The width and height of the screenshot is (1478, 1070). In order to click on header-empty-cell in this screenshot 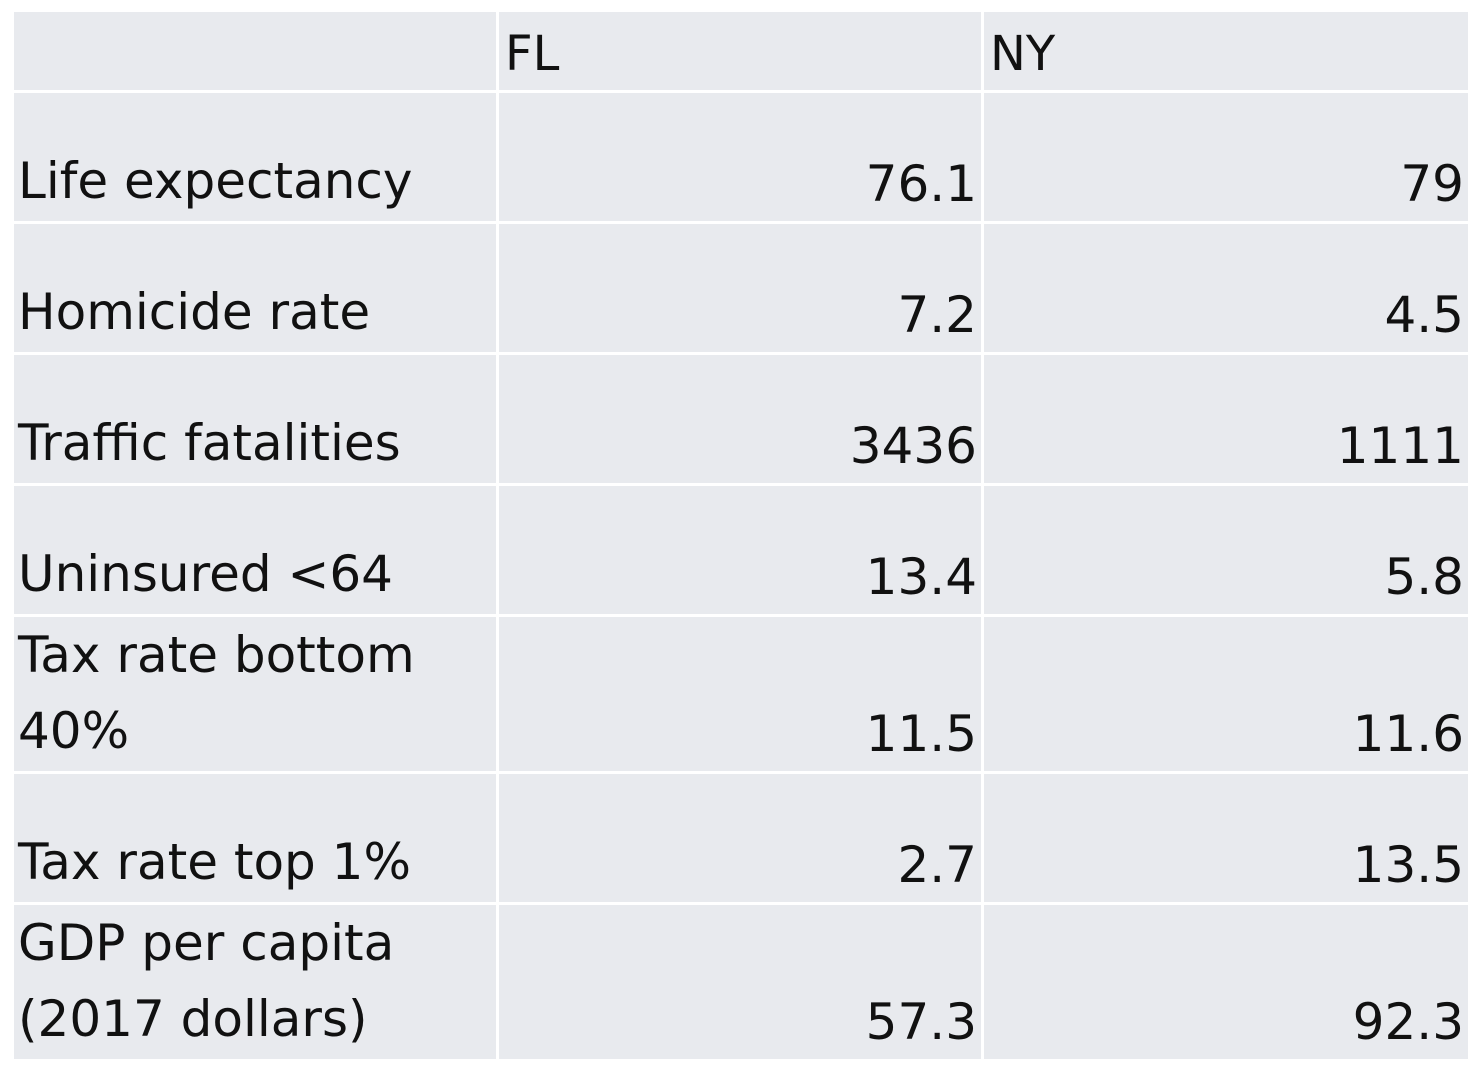, I will do `click(255, 51)`.